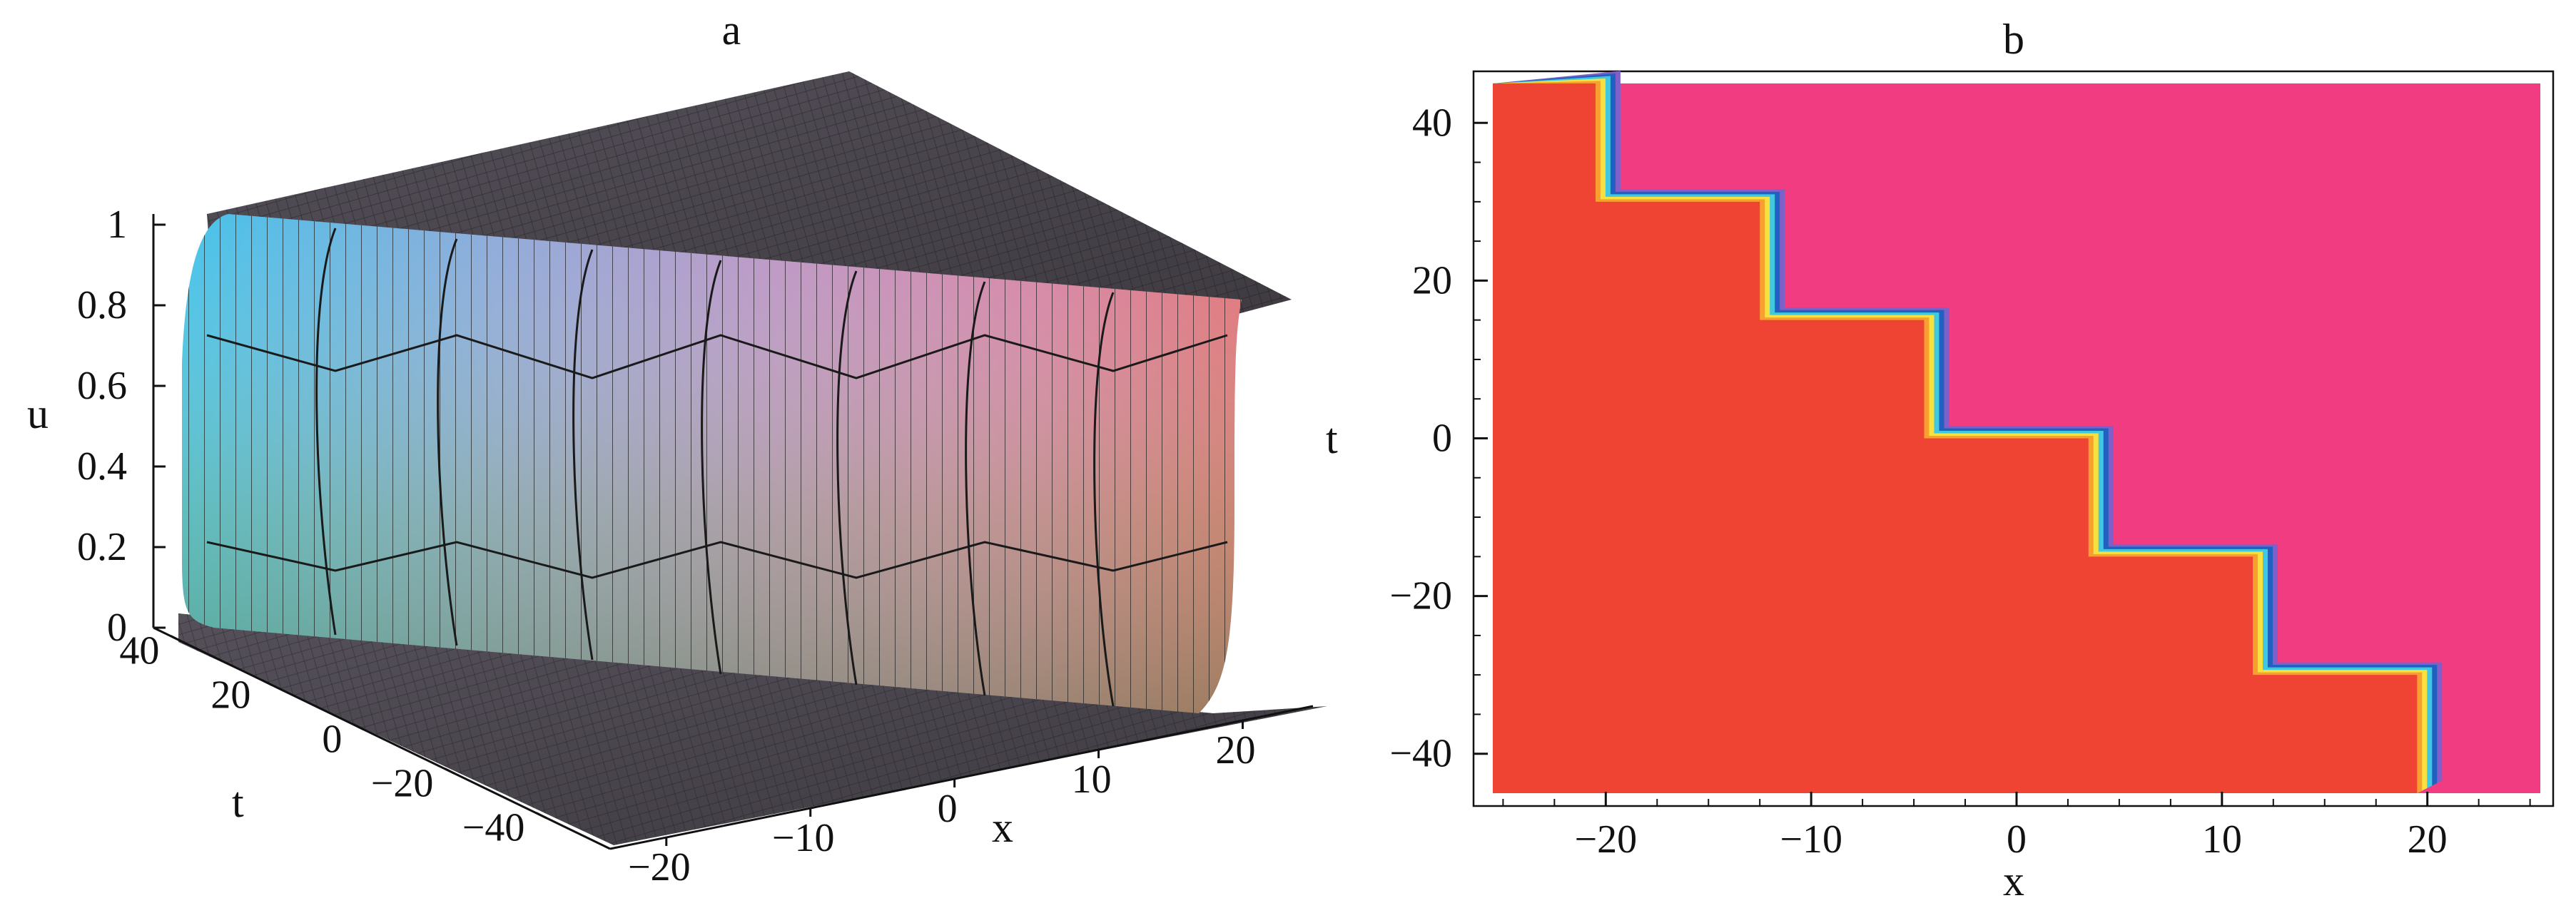 The image size is (2576, 918). What do you see at coordinates (117, 225) in the screenshot?
I see `u-tick-label: 1` at bounding box center [117, 225].